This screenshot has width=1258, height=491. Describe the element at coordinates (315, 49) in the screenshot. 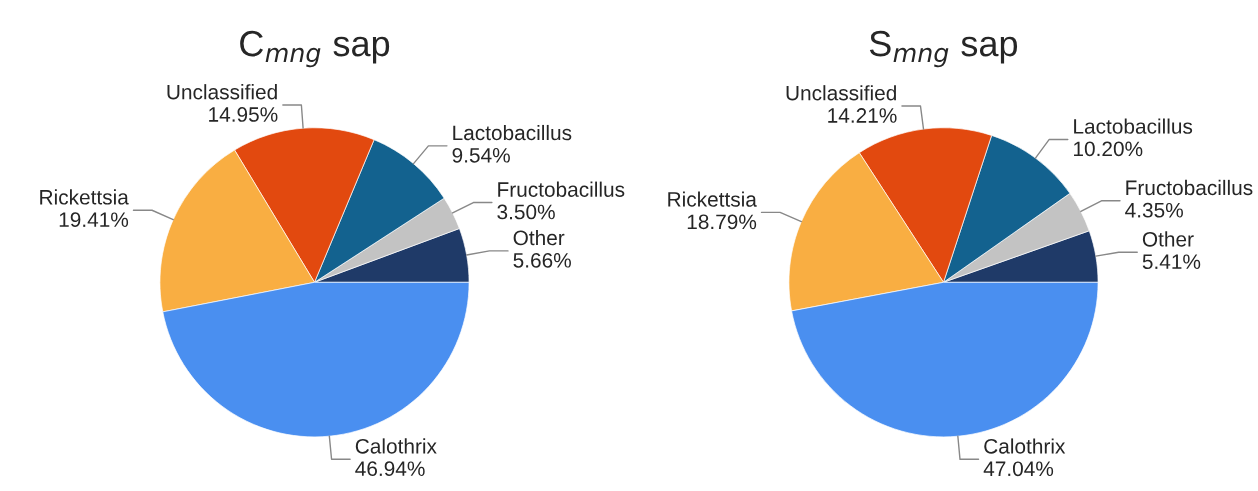

I see `chart-title: C$_{mng}$ sap` at that location.